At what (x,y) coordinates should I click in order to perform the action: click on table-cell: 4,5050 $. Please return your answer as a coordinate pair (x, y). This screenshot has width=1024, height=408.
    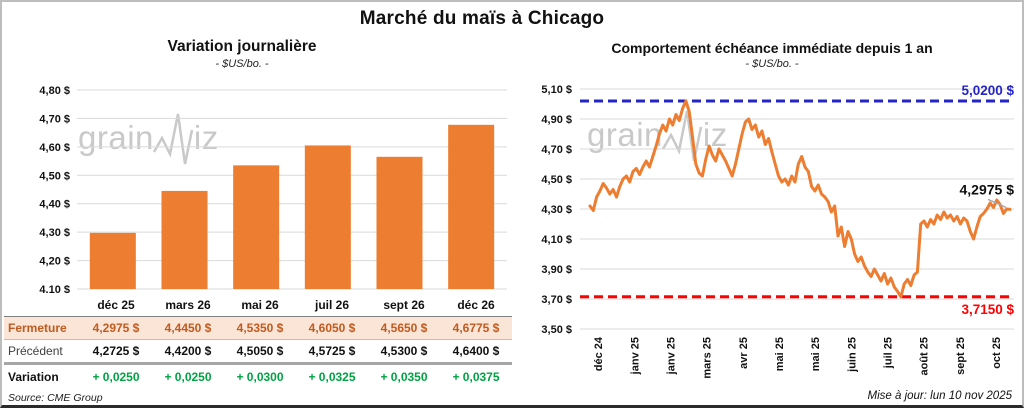
    Looking at the image, I should click on (260, 351).